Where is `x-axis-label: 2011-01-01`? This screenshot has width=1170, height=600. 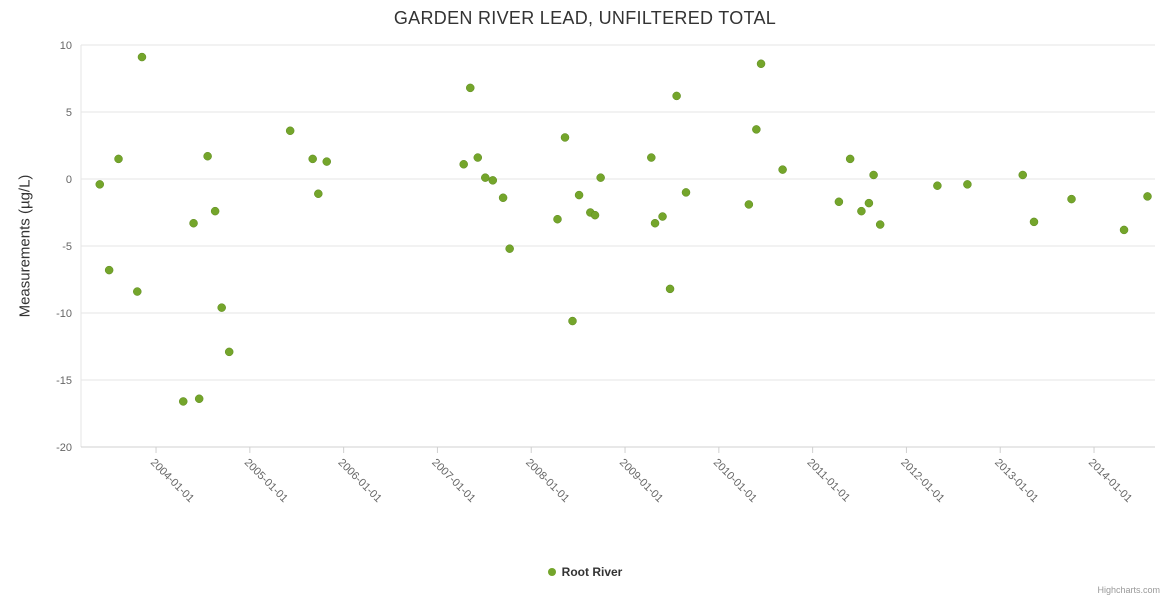 x-axis-label: 2011-01-01 is located at coordinates (829, 481).